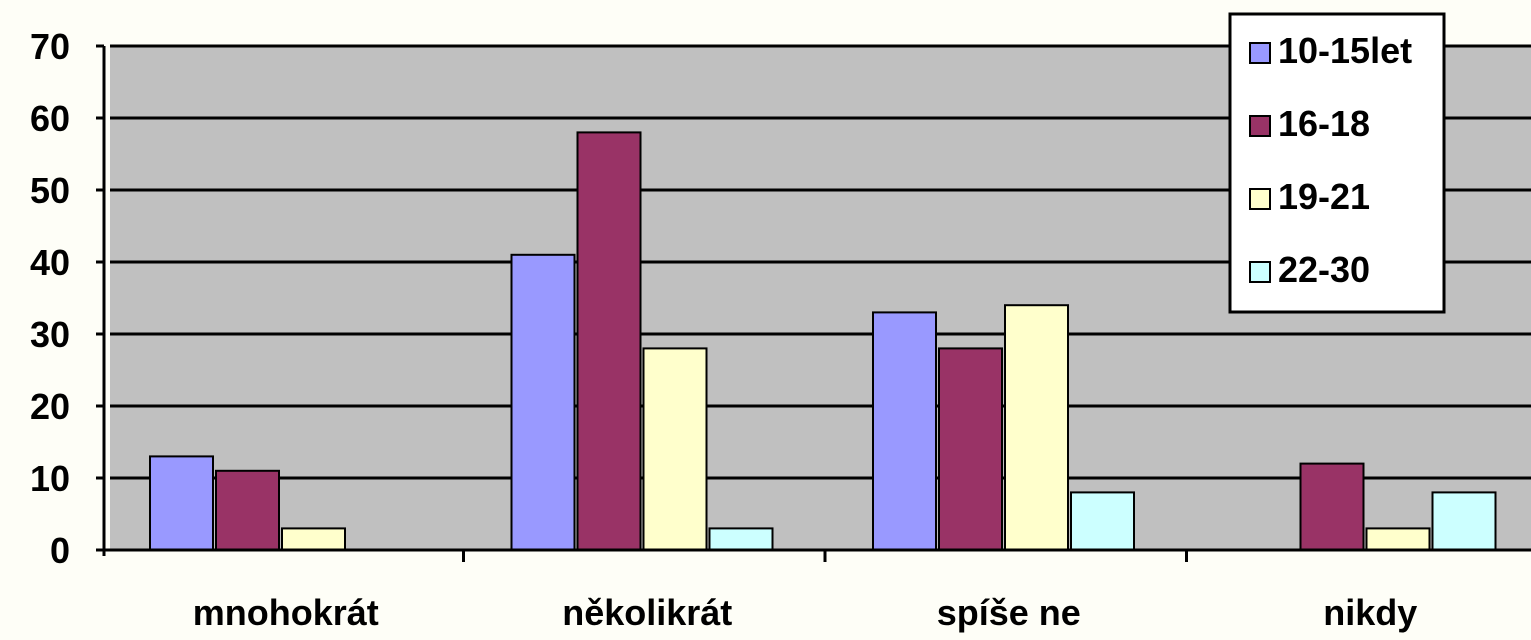 Image resolution: width=1531 pixels, height=640 pixels. What do you see at coordinates (50, 406) in the screenshot?
I see `y-tick-label: 20` at bounding box center [50, 406].